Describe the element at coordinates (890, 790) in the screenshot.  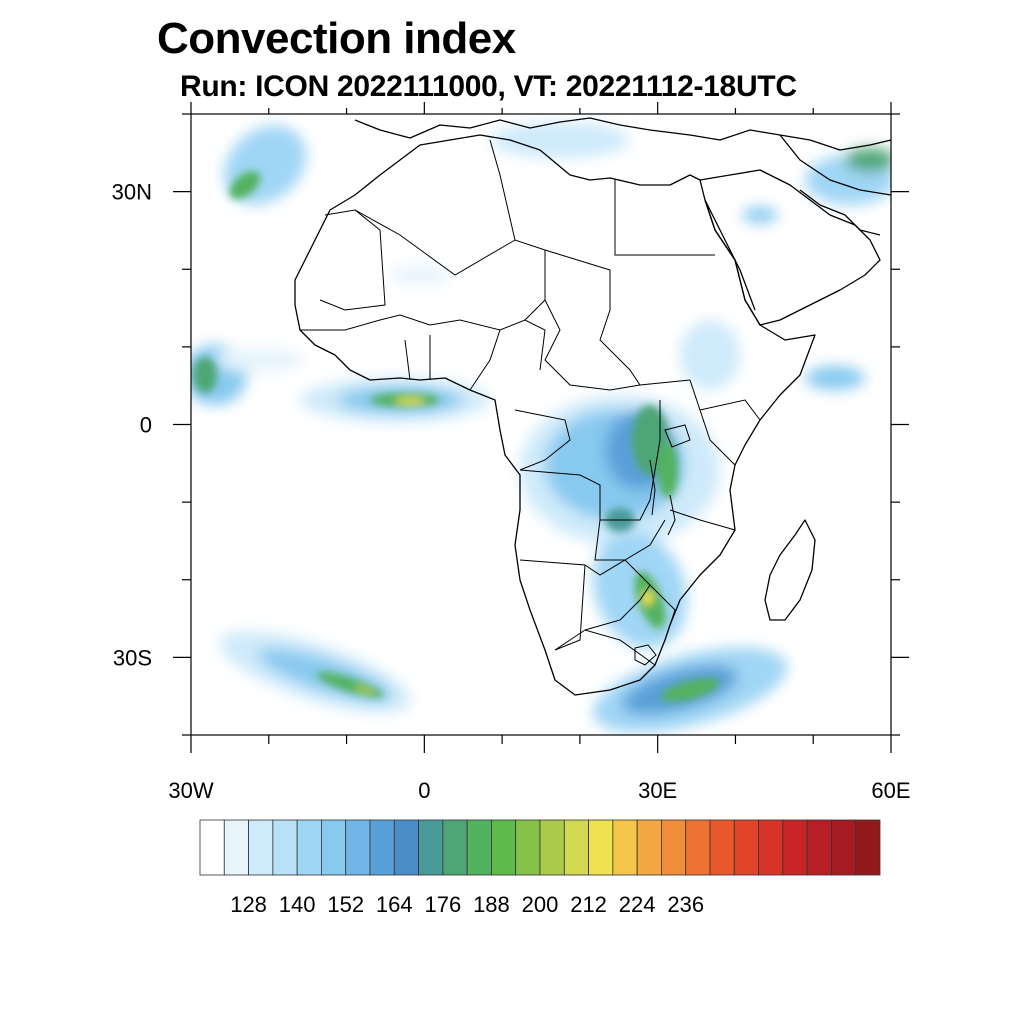
I see `lon-tick-label: 60E` at that location.